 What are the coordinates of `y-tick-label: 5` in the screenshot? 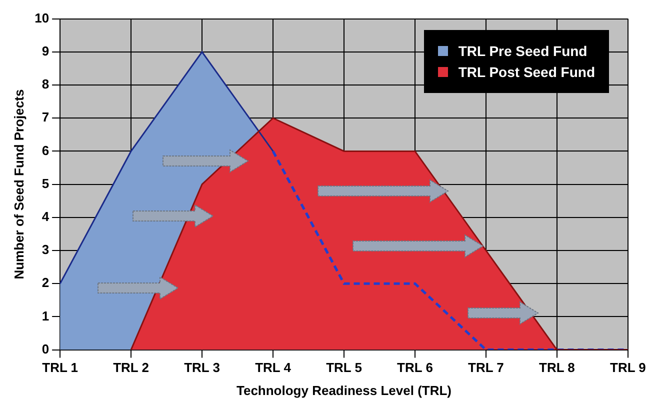 It's located at (46, 183).